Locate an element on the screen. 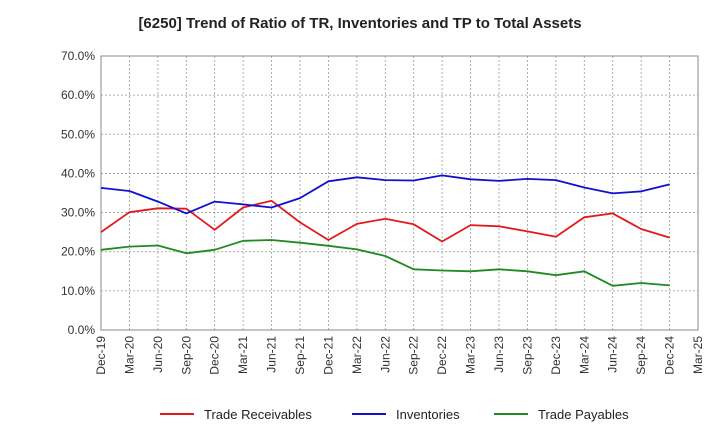 This screenshot has width=720, height=440. y-tick-label: 30.0% is located at coordinates (78, 213).